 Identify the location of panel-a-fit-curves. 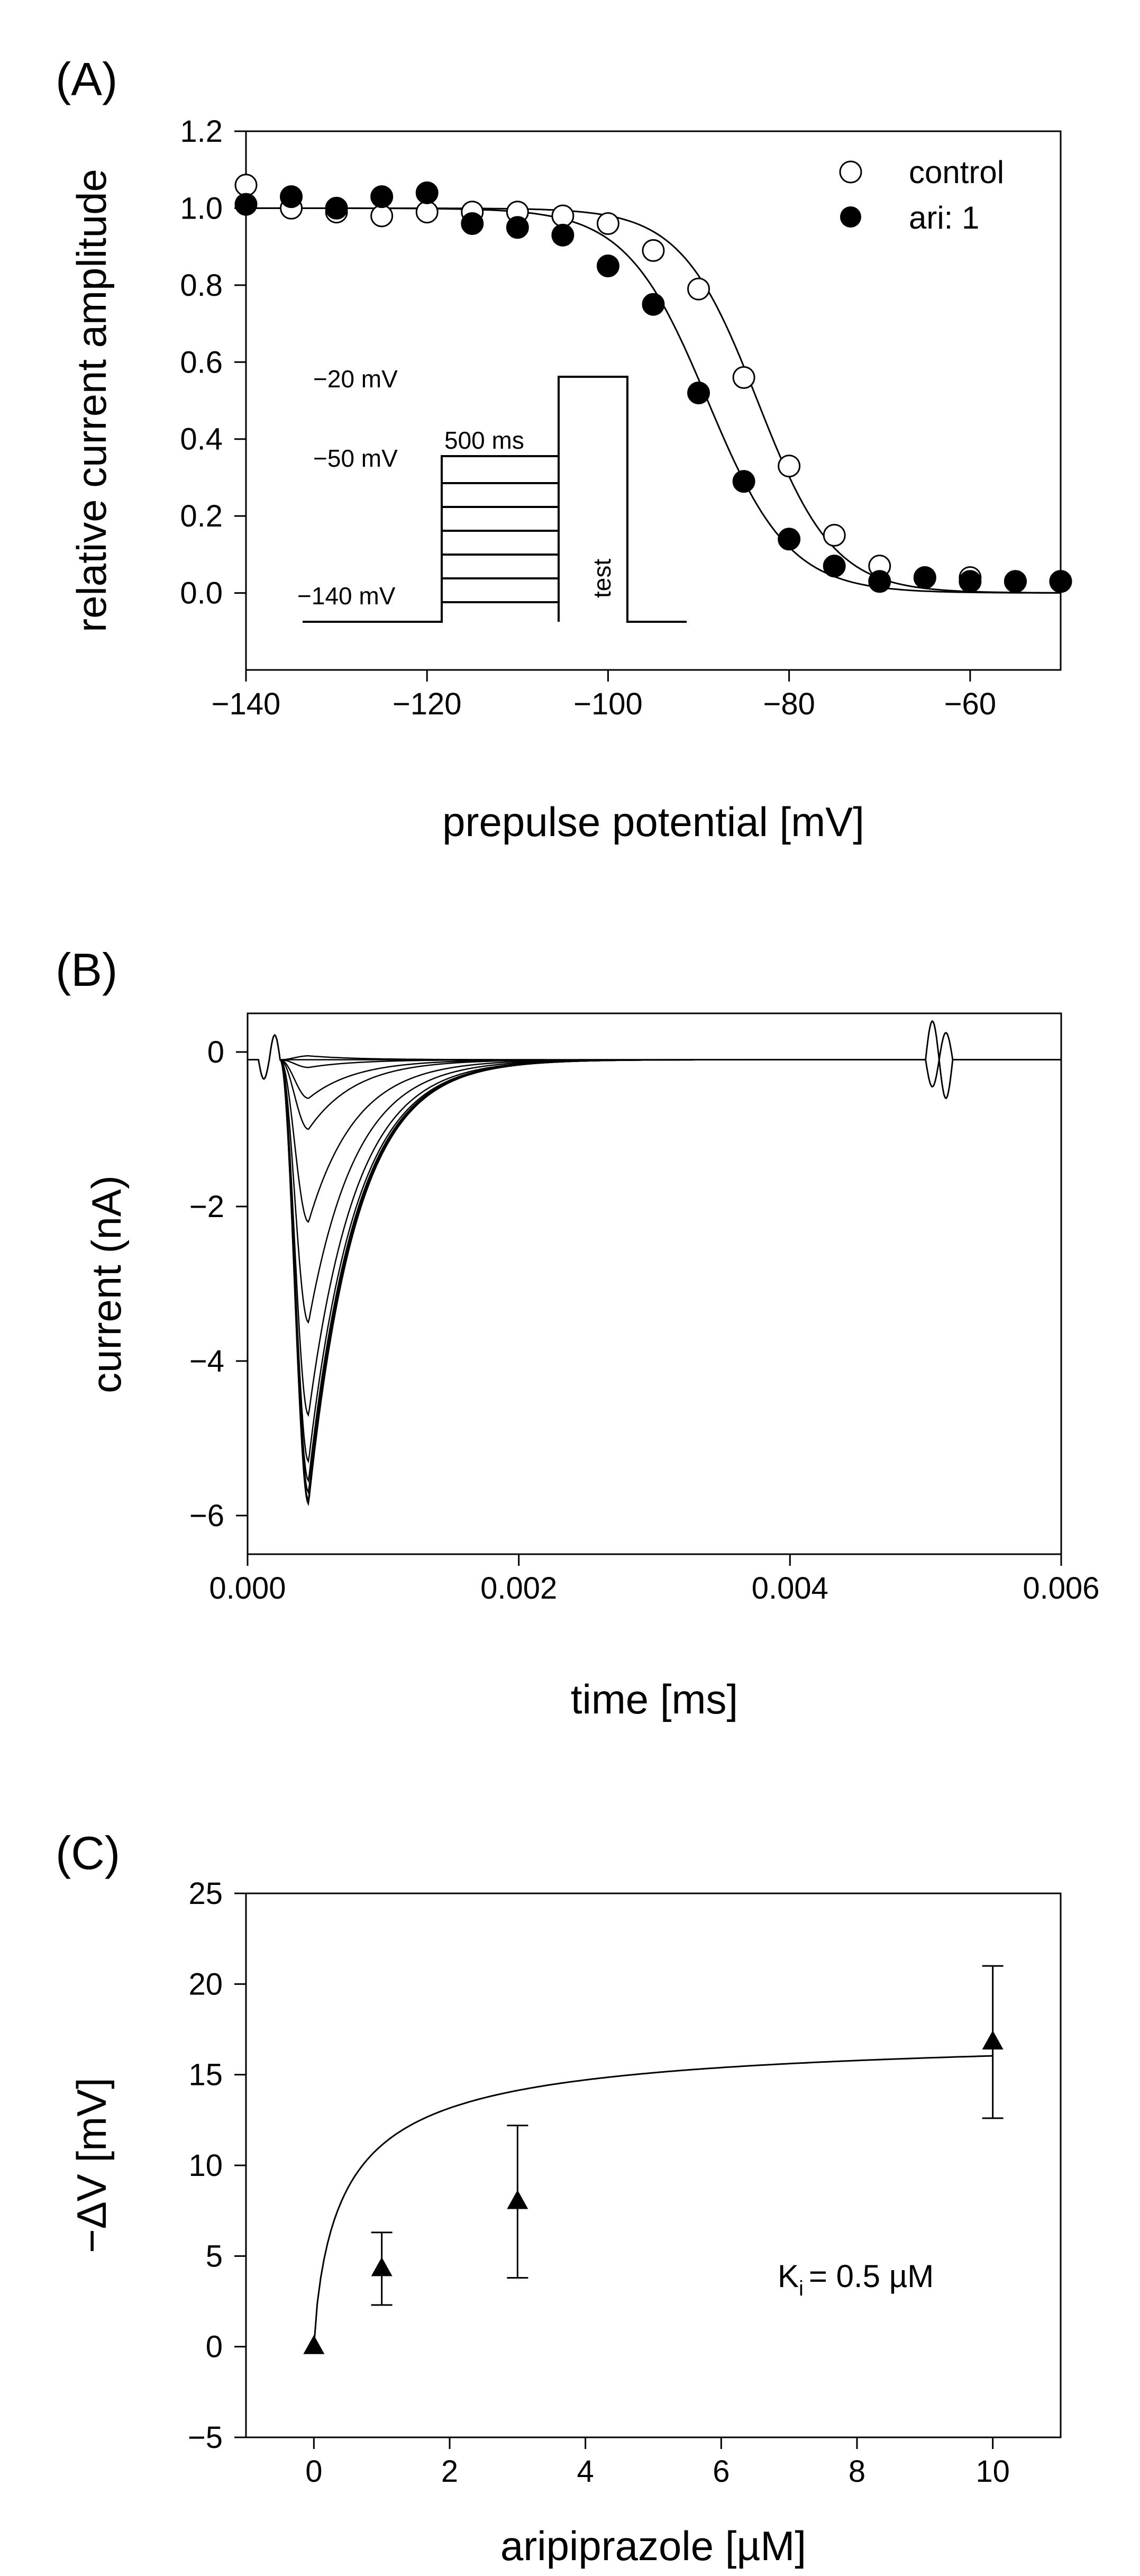
(653, 400).